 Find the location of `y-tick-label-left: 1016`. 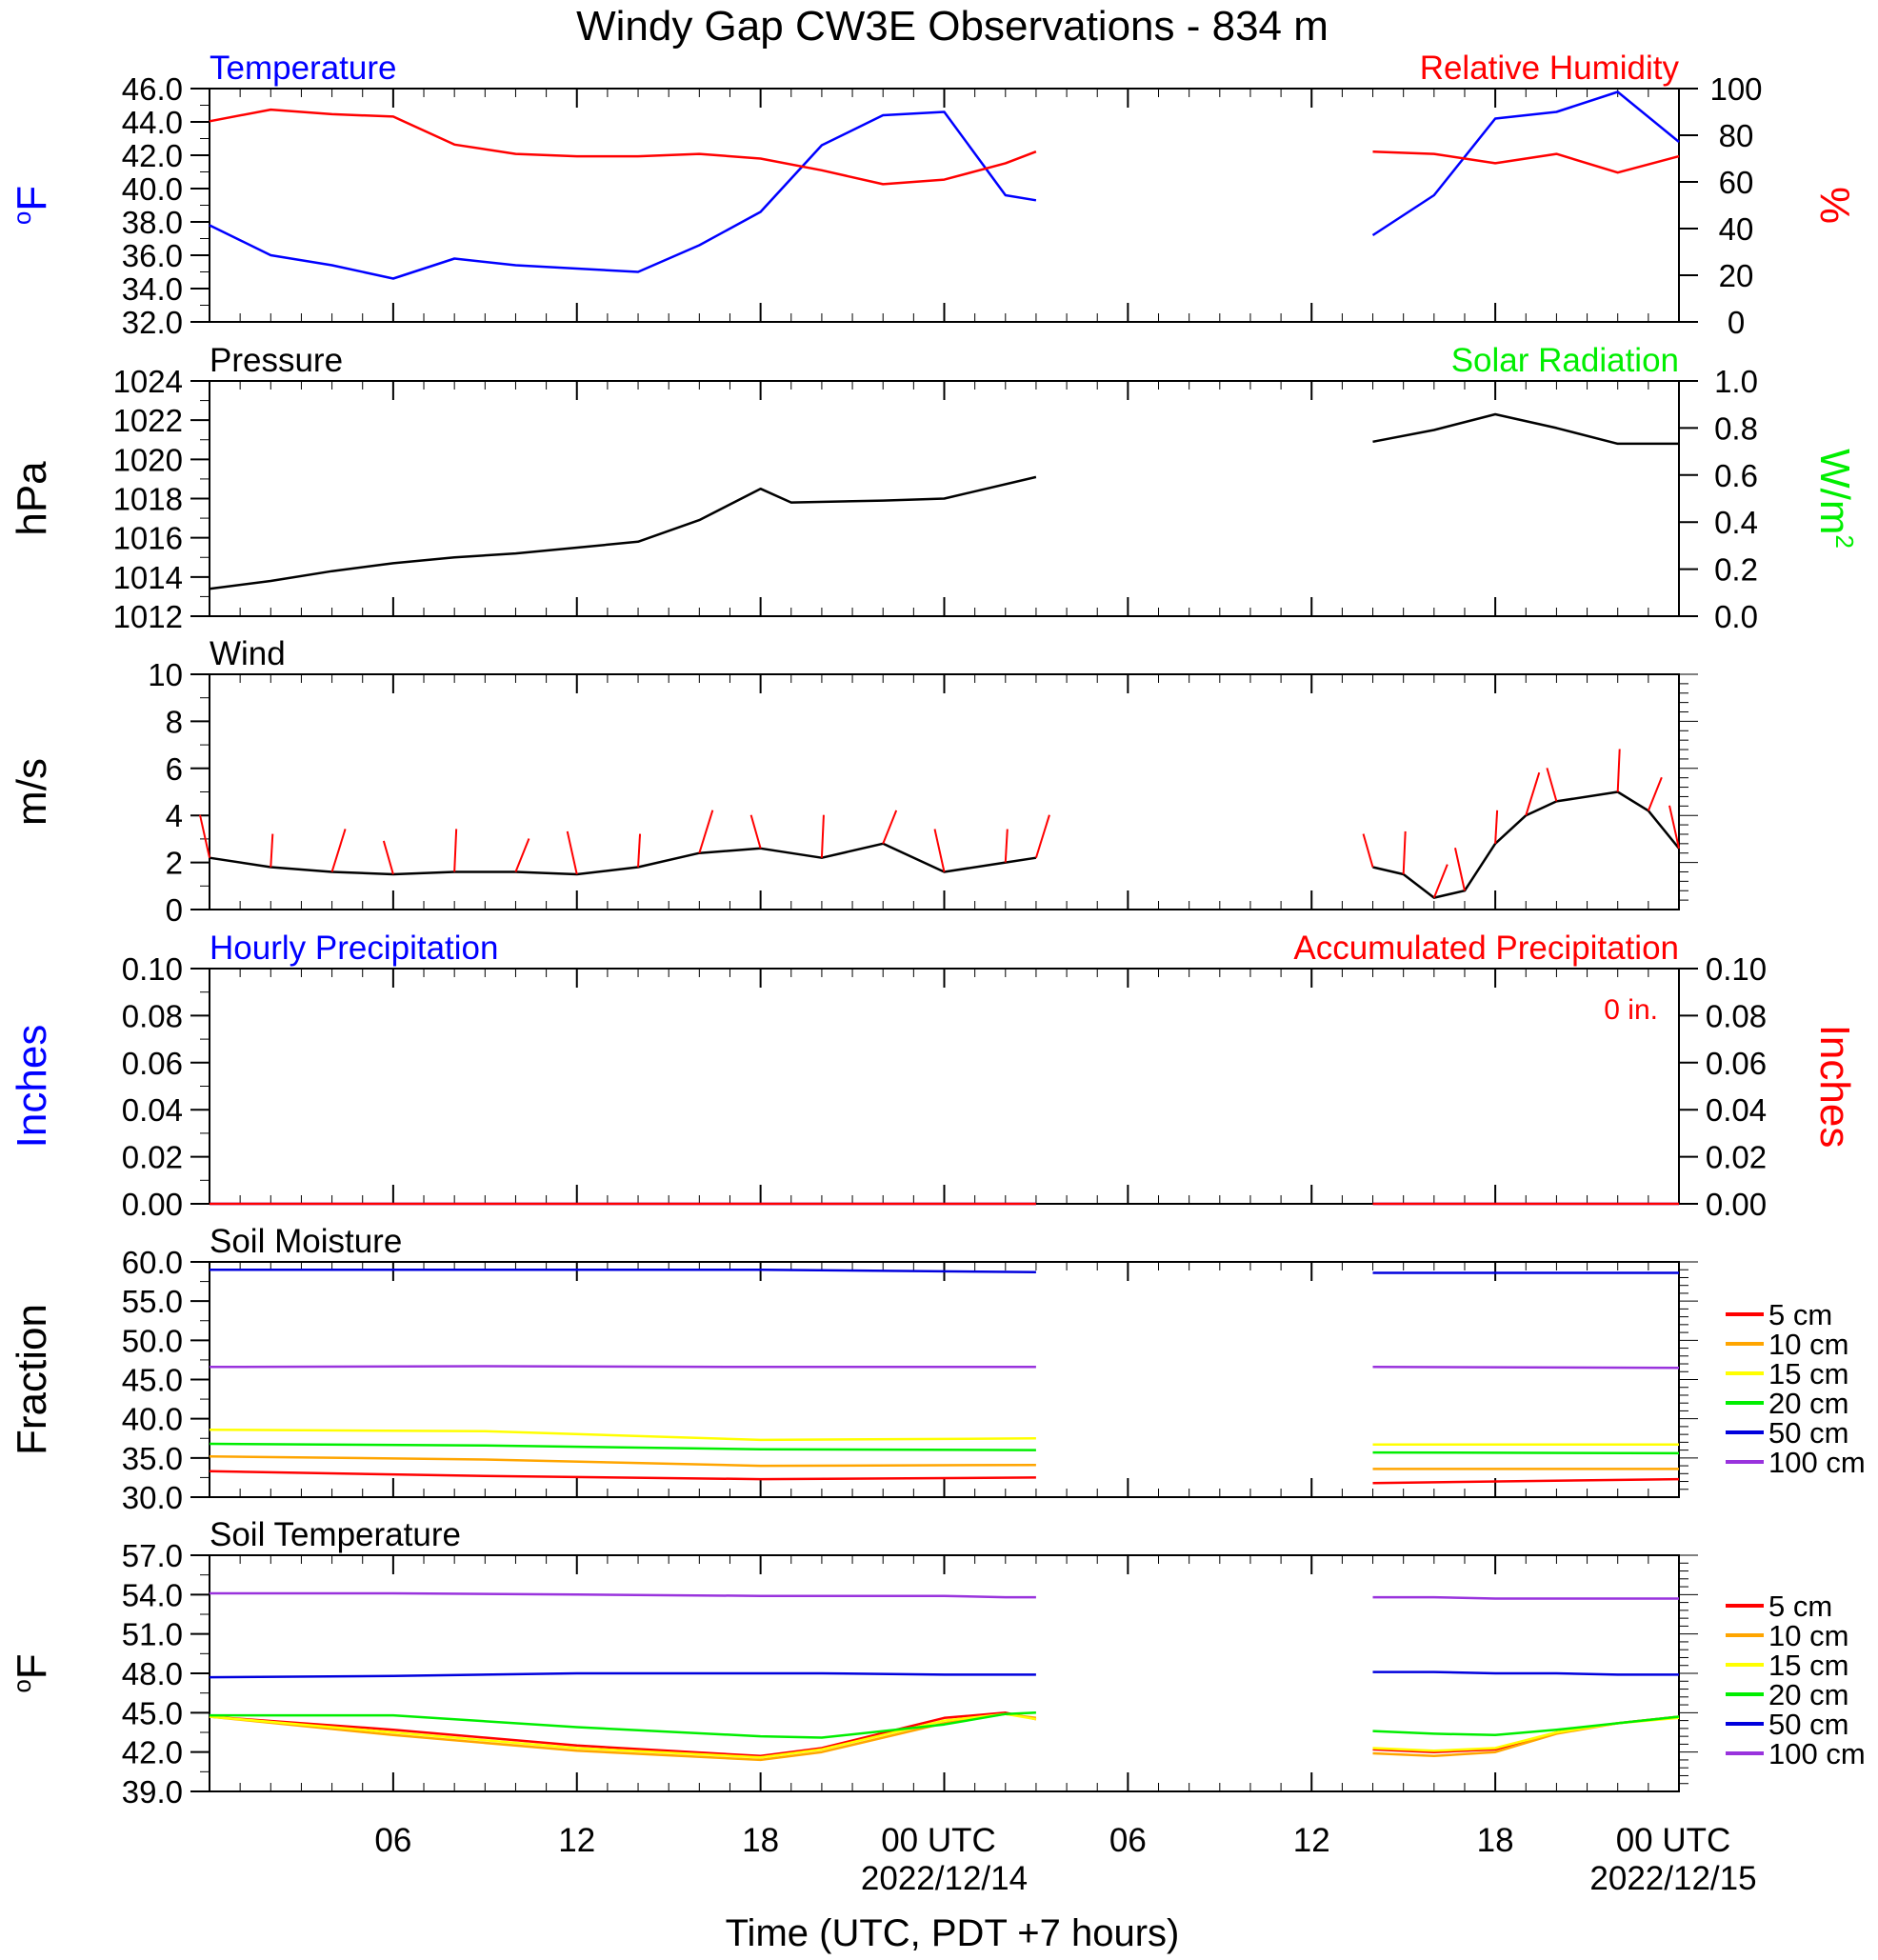

y-tick-label-left: 1016 is located at coordinates (148, 538).